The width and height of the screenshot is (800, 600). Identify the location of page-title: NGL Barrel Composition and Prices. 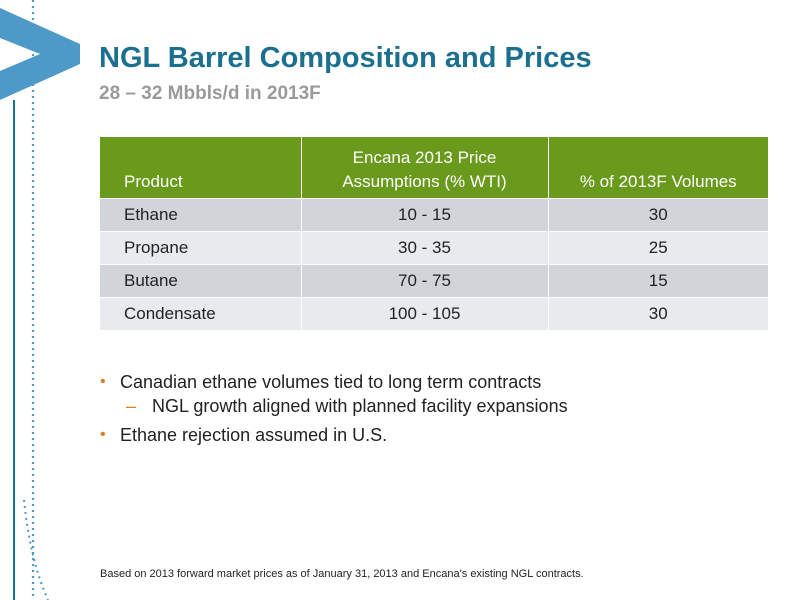
(345, 58).